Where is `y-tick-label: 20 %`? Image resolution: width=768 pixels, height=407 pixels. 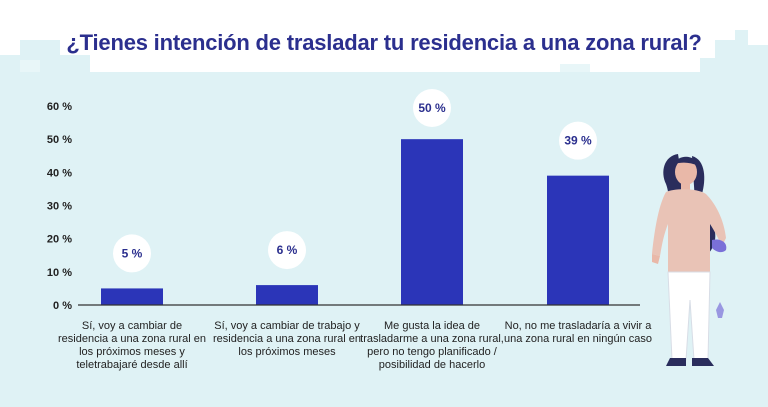
y-tick-label: 20 % is located at coordinates (59, 240).